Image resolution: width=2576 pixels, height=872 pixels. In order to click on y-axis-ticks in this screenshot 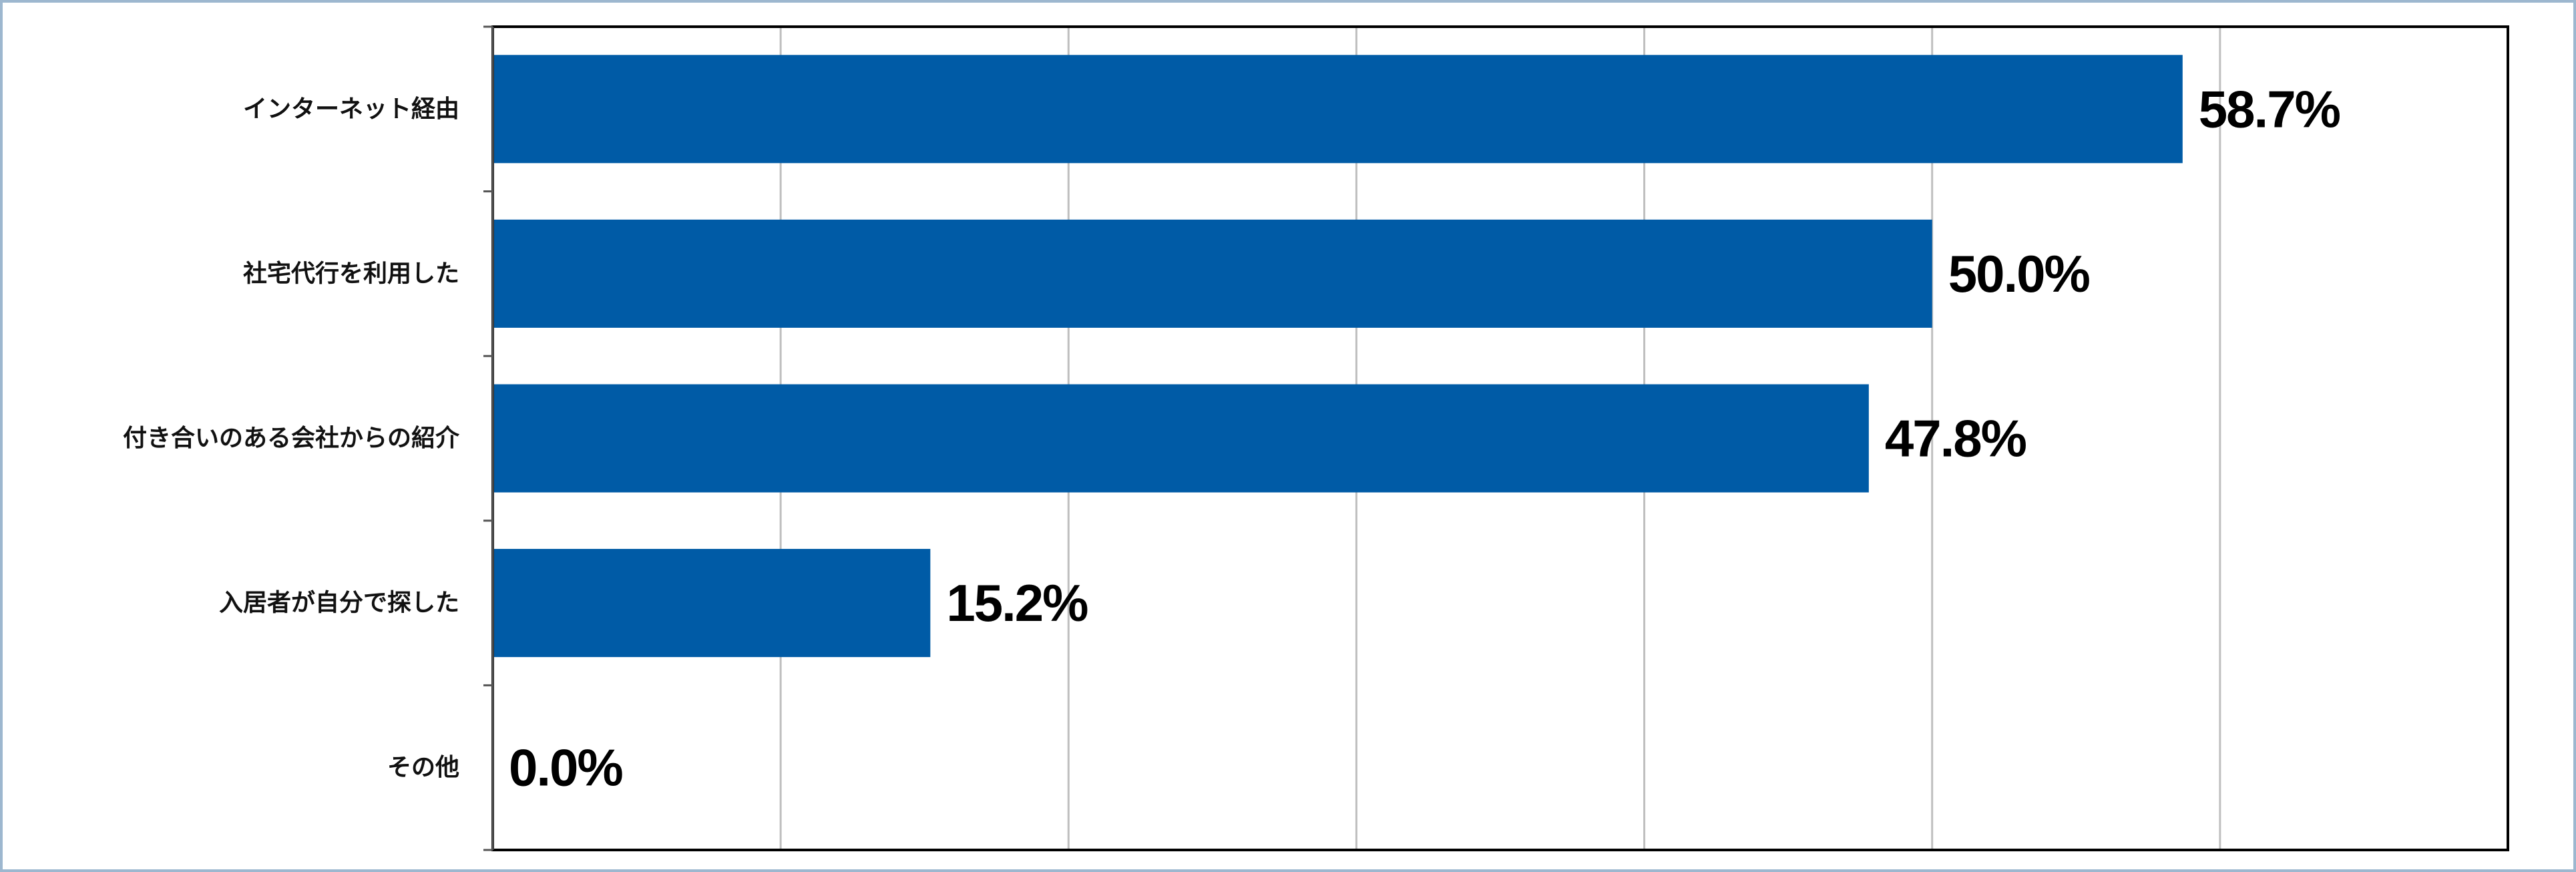, I will do `click(488, 438)`.